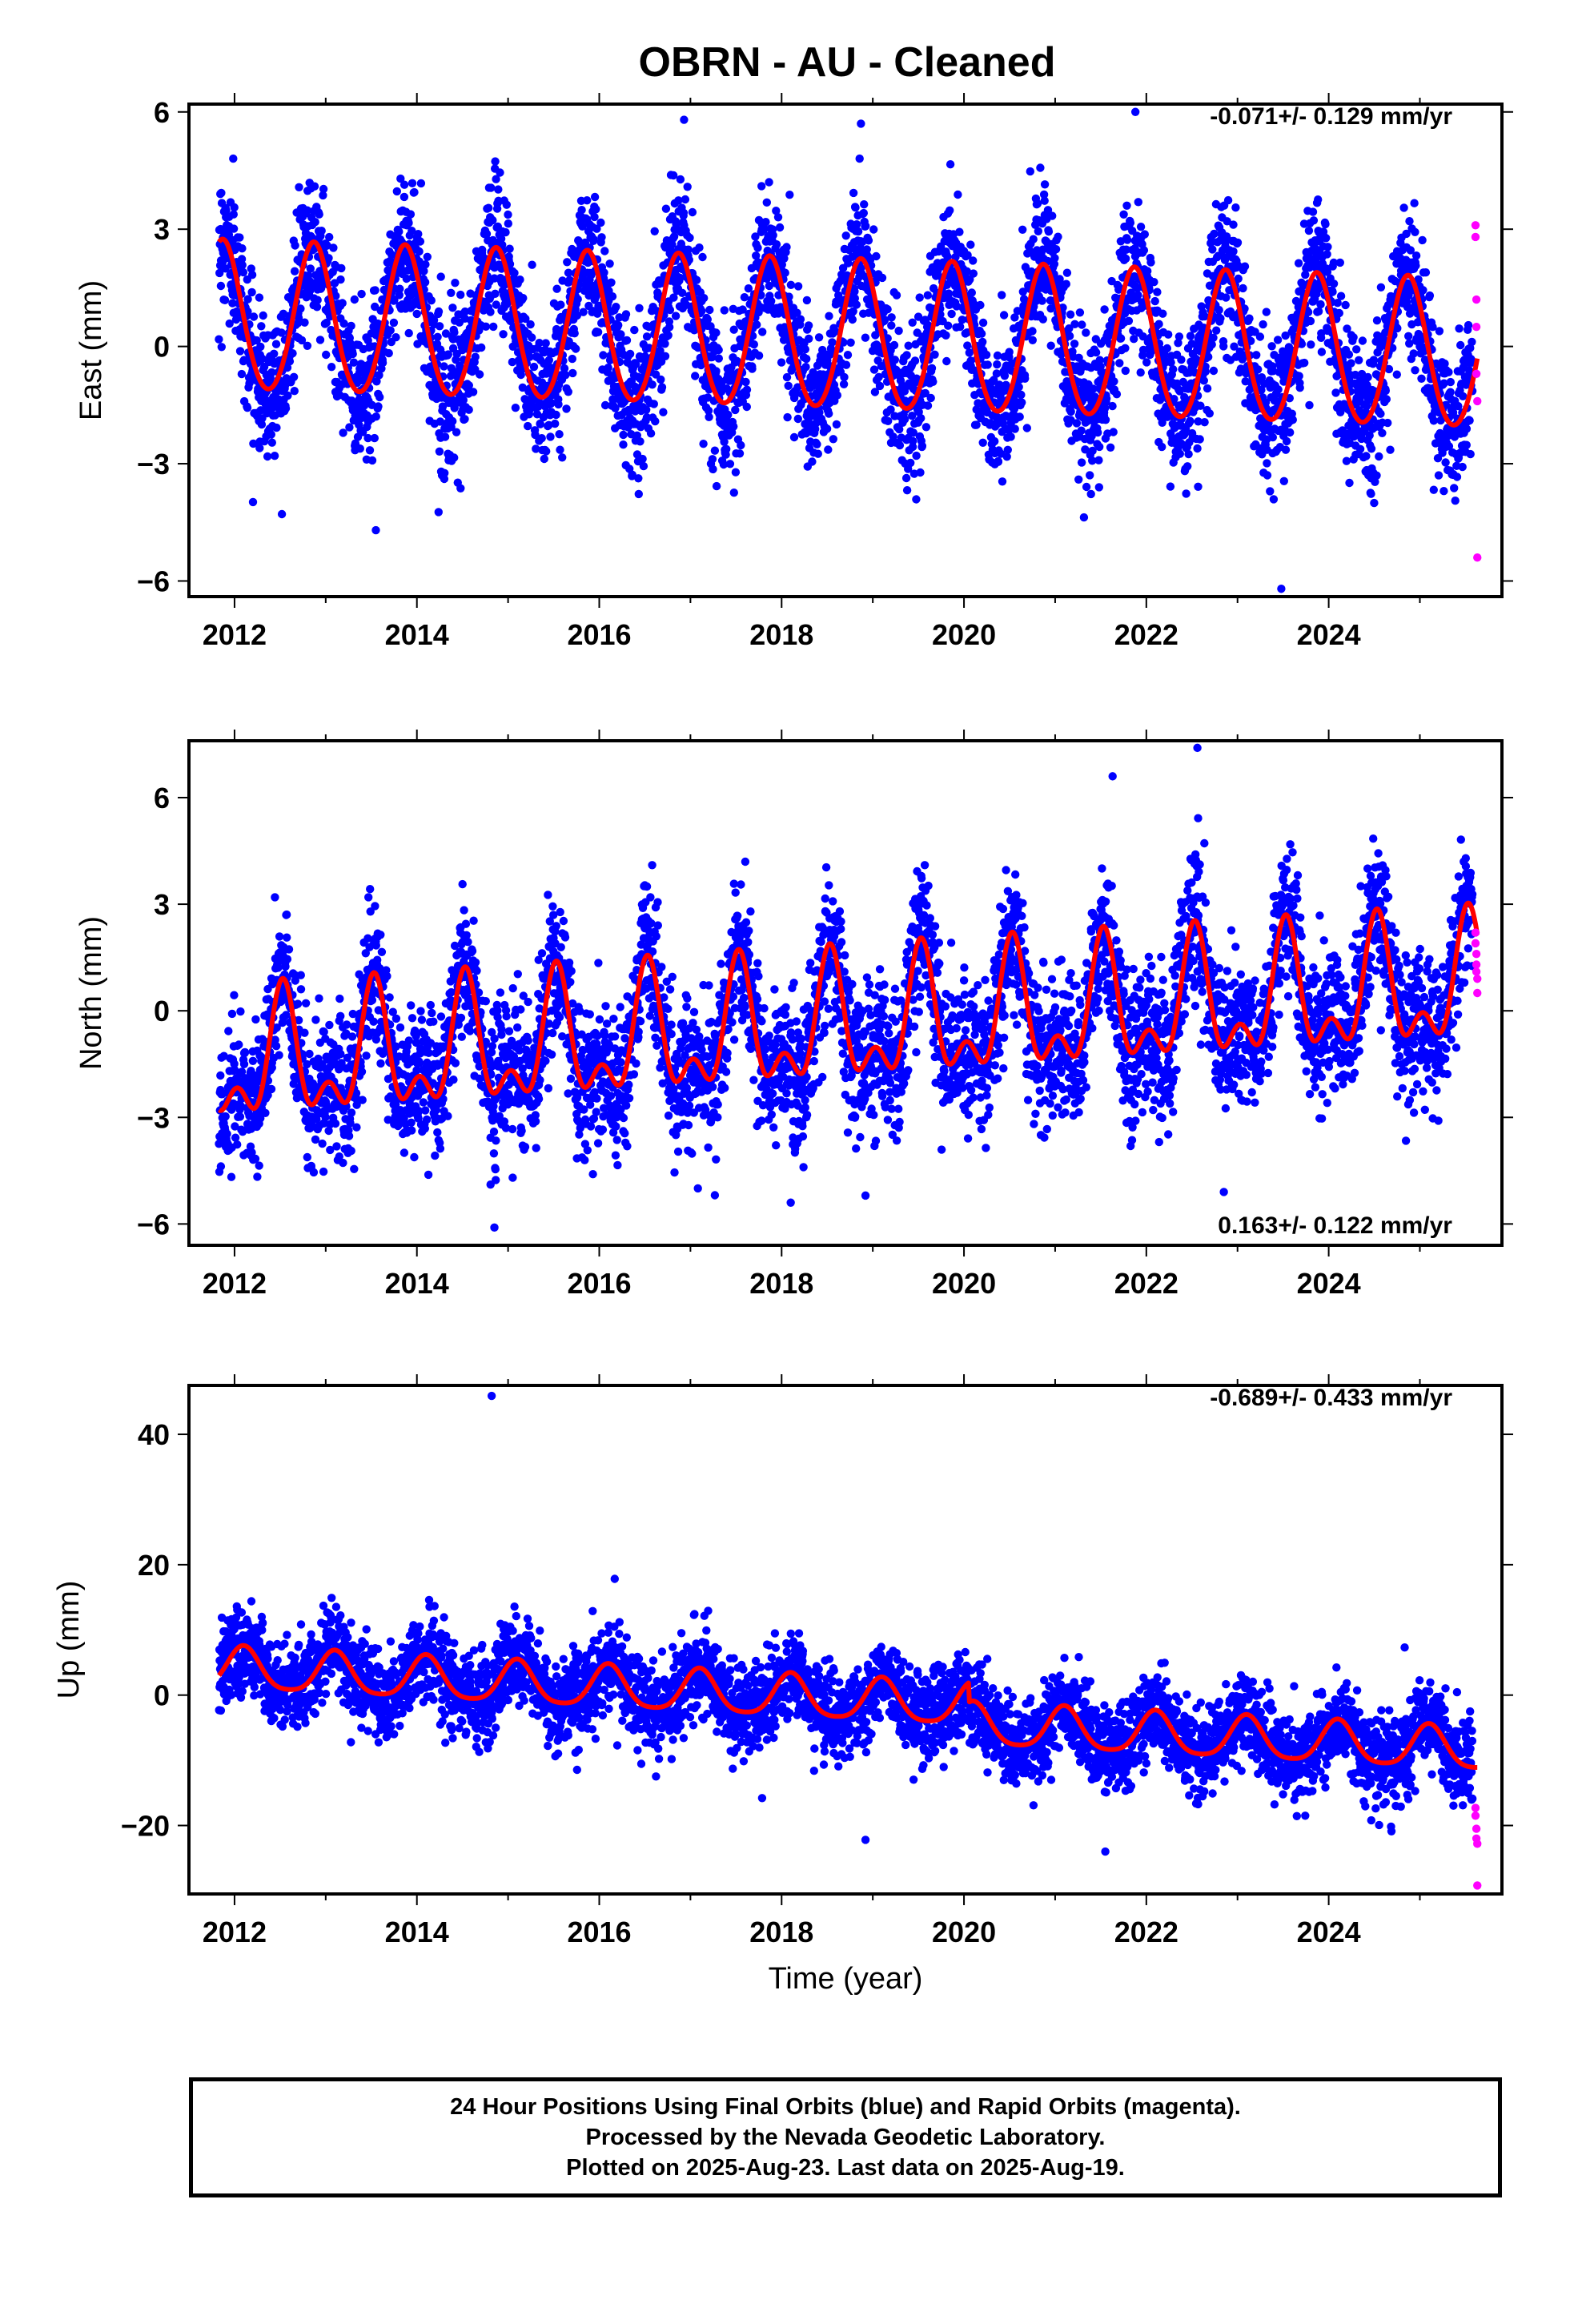  I want to click on final-orbit-outlier-point, so click(1281, 589).